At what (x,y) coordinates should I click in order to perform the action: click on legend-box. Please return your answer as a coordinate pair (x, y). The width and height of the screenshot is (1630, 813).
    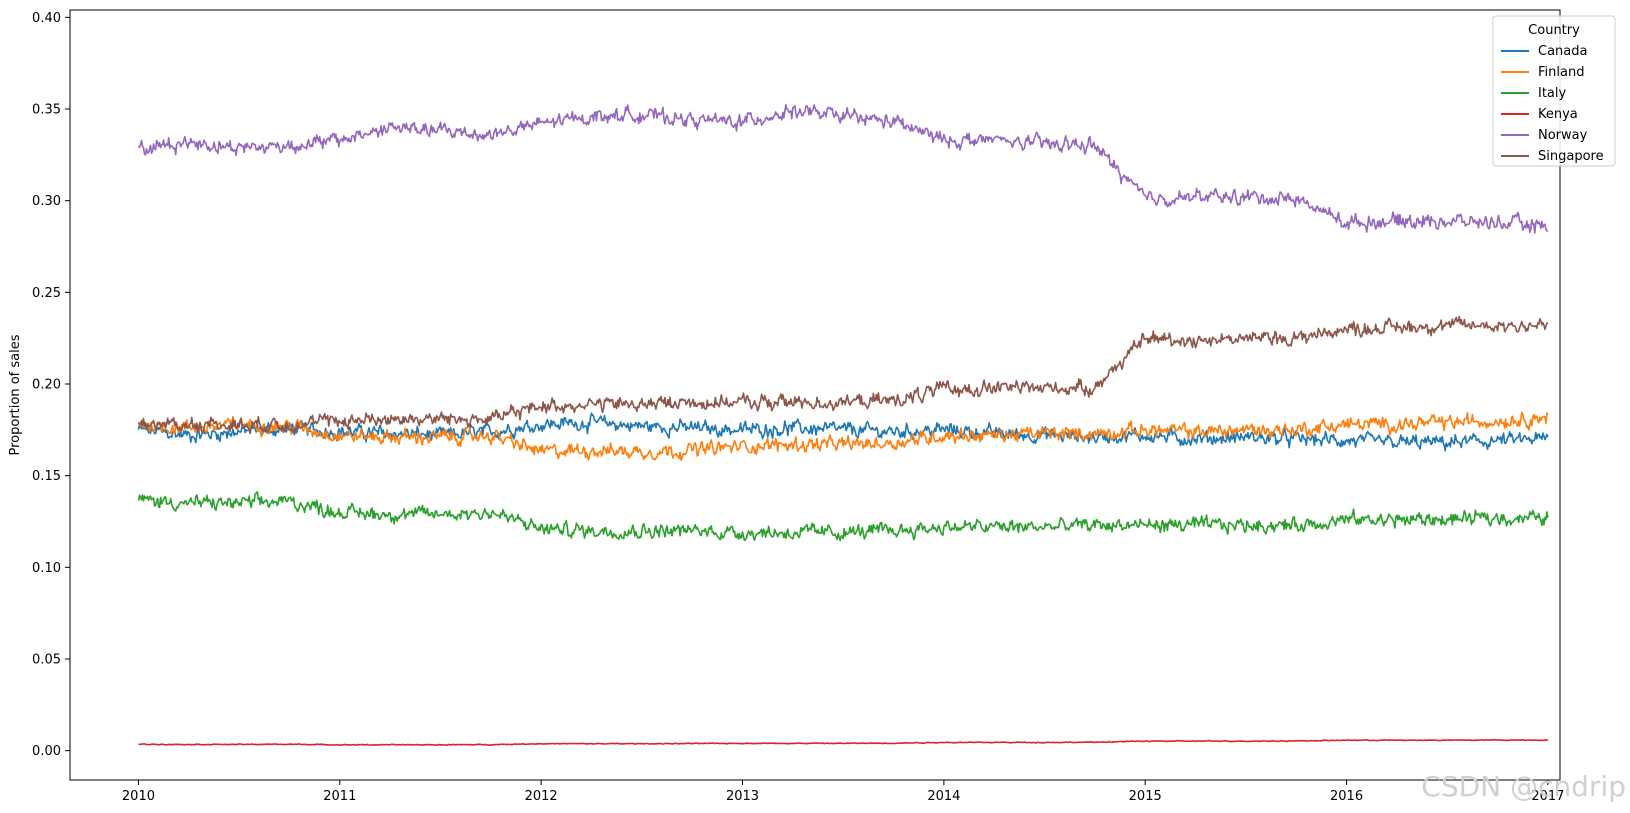
    Looking at the image, I should click on (1554, 91).